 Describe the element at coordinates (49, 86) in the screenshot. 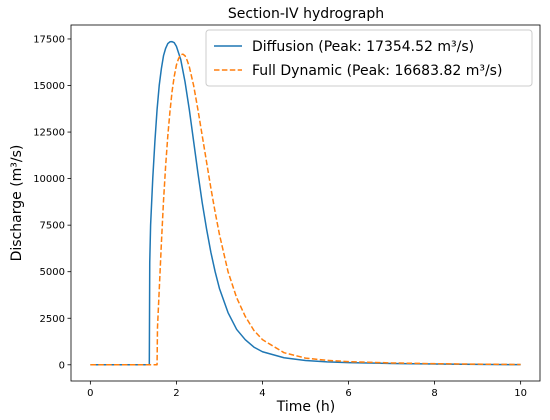

I see `y-tick-label: 15000` at that location.